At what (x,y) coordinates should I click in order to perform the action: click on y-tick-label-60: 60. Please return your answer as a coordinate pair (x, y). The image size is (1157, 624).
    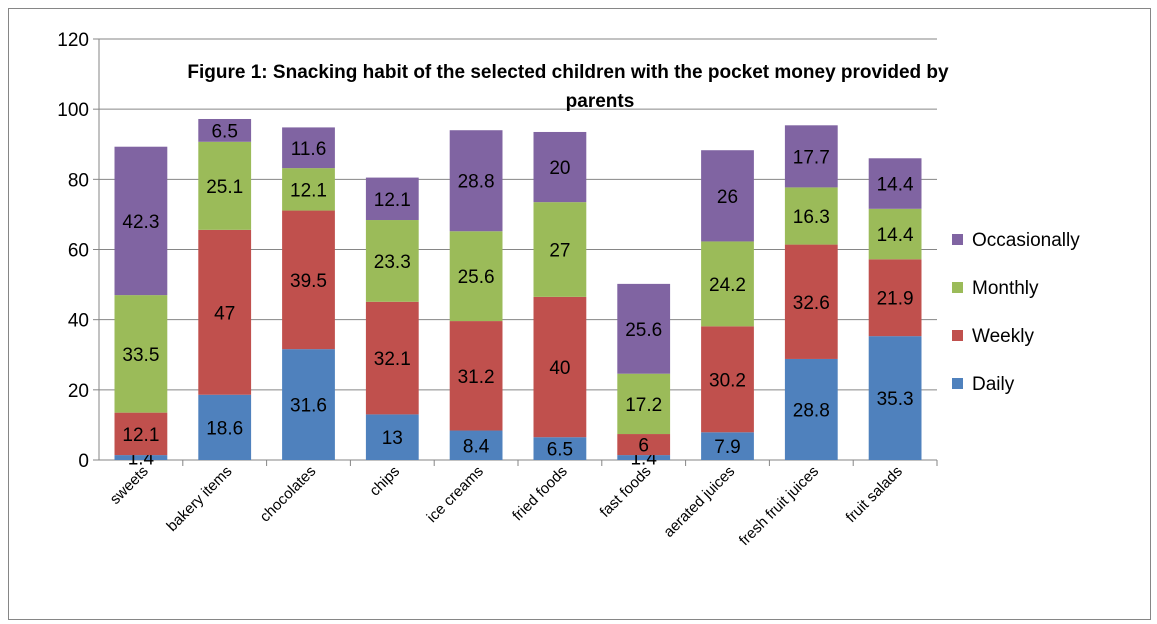
    Looking at the image, I should click on (78, 251).